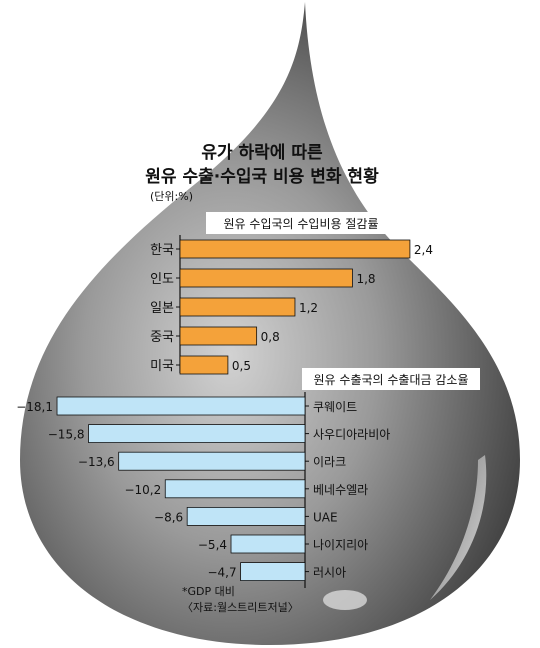  I want to click on importer-bars: 한국 2,4 인도 1,8 일본 1,2 중국 0,8 미국 0,5, so click(291, 307).